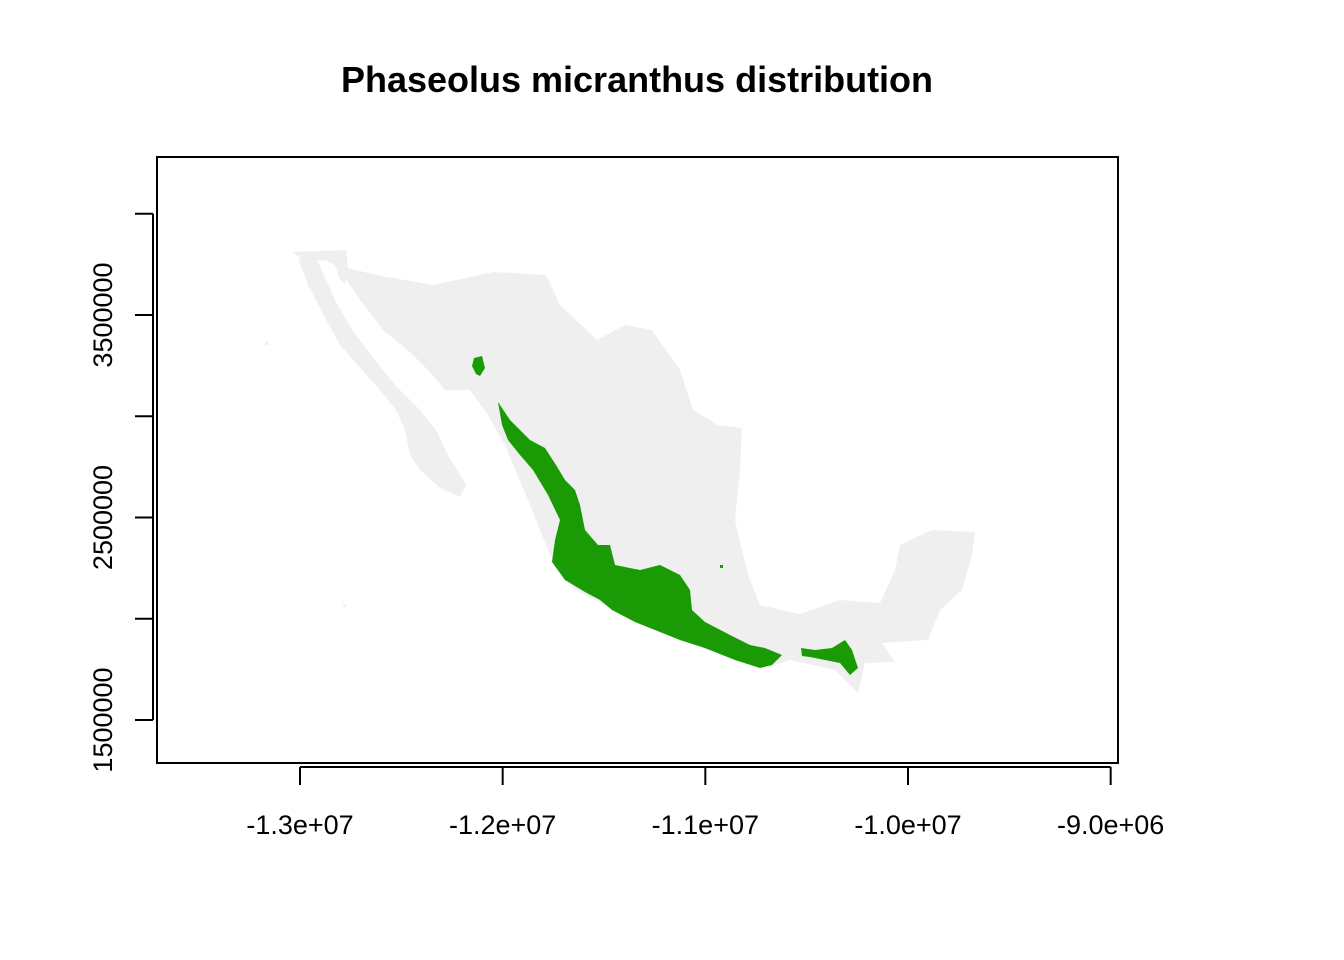 Image resolution: width=1344 pixels, height=960 pixels. What do you see at coordinates (637, 79) in the screenshot?
I see `chart-title: Phaseolus micranthus distribution` at bounding box center [637, 79].